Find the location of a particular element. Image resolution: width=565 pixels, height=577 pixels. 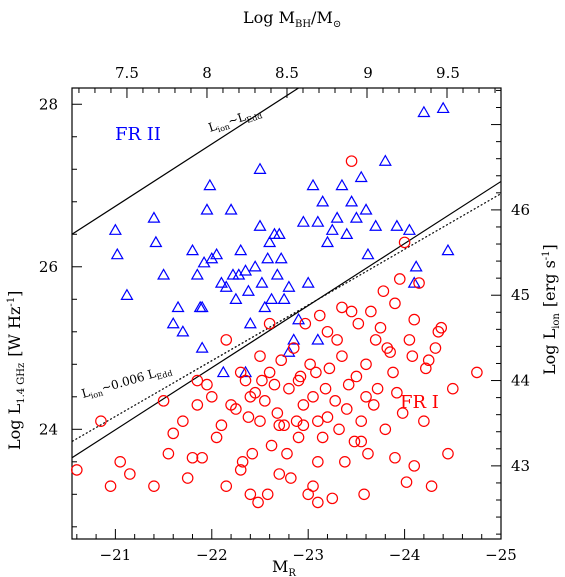

top-tick-label: 8.5 is located at coordinates (287, 73).